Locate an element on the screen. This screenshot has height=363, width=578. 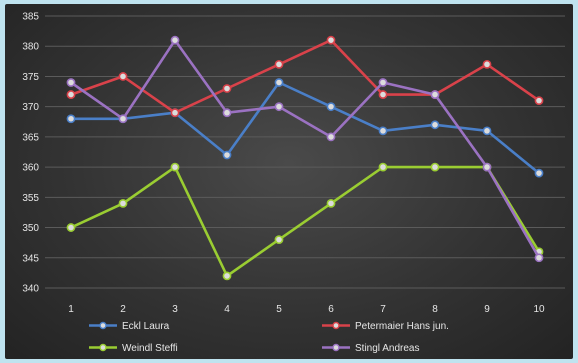
y-tick-label-350: 350 is located at coordinates (30, 228).